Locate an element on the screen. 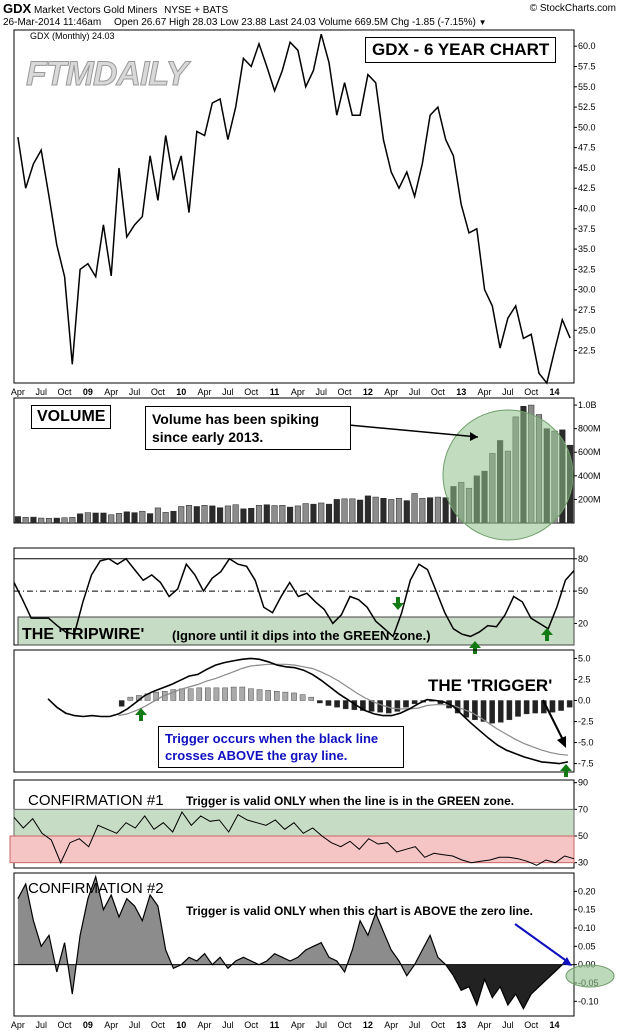 This screenshot has width=620, height=1034. quote-date: 26-Mar-2014 11:46am is located at coordinates (52, 22).